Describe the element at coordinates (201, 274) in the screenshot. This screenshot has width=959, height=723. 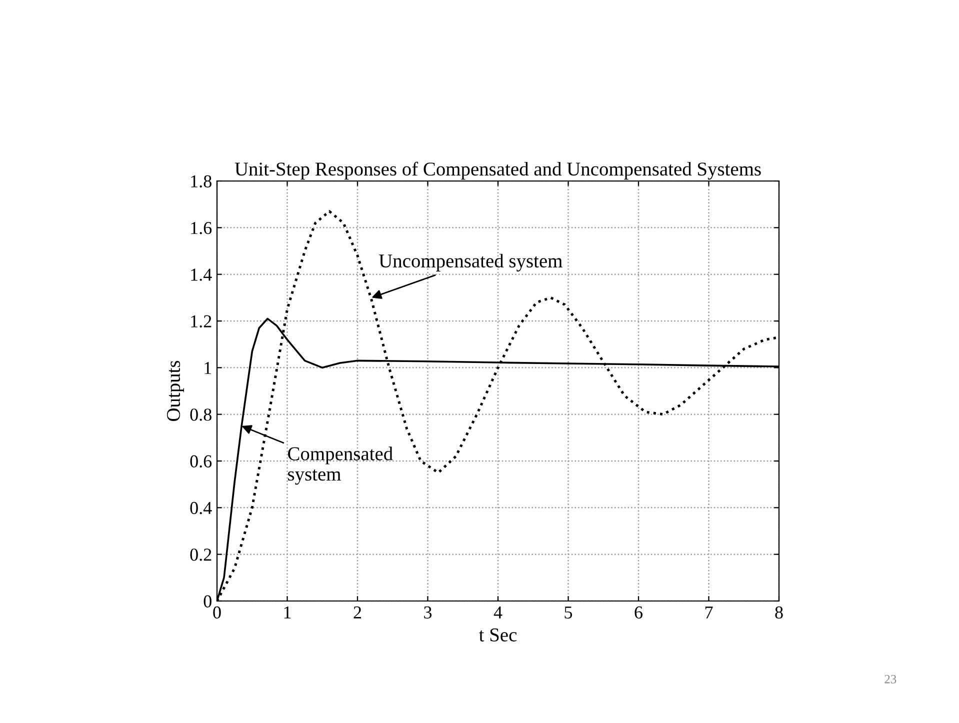
I see `y-tick-label: 1.4` at that location.